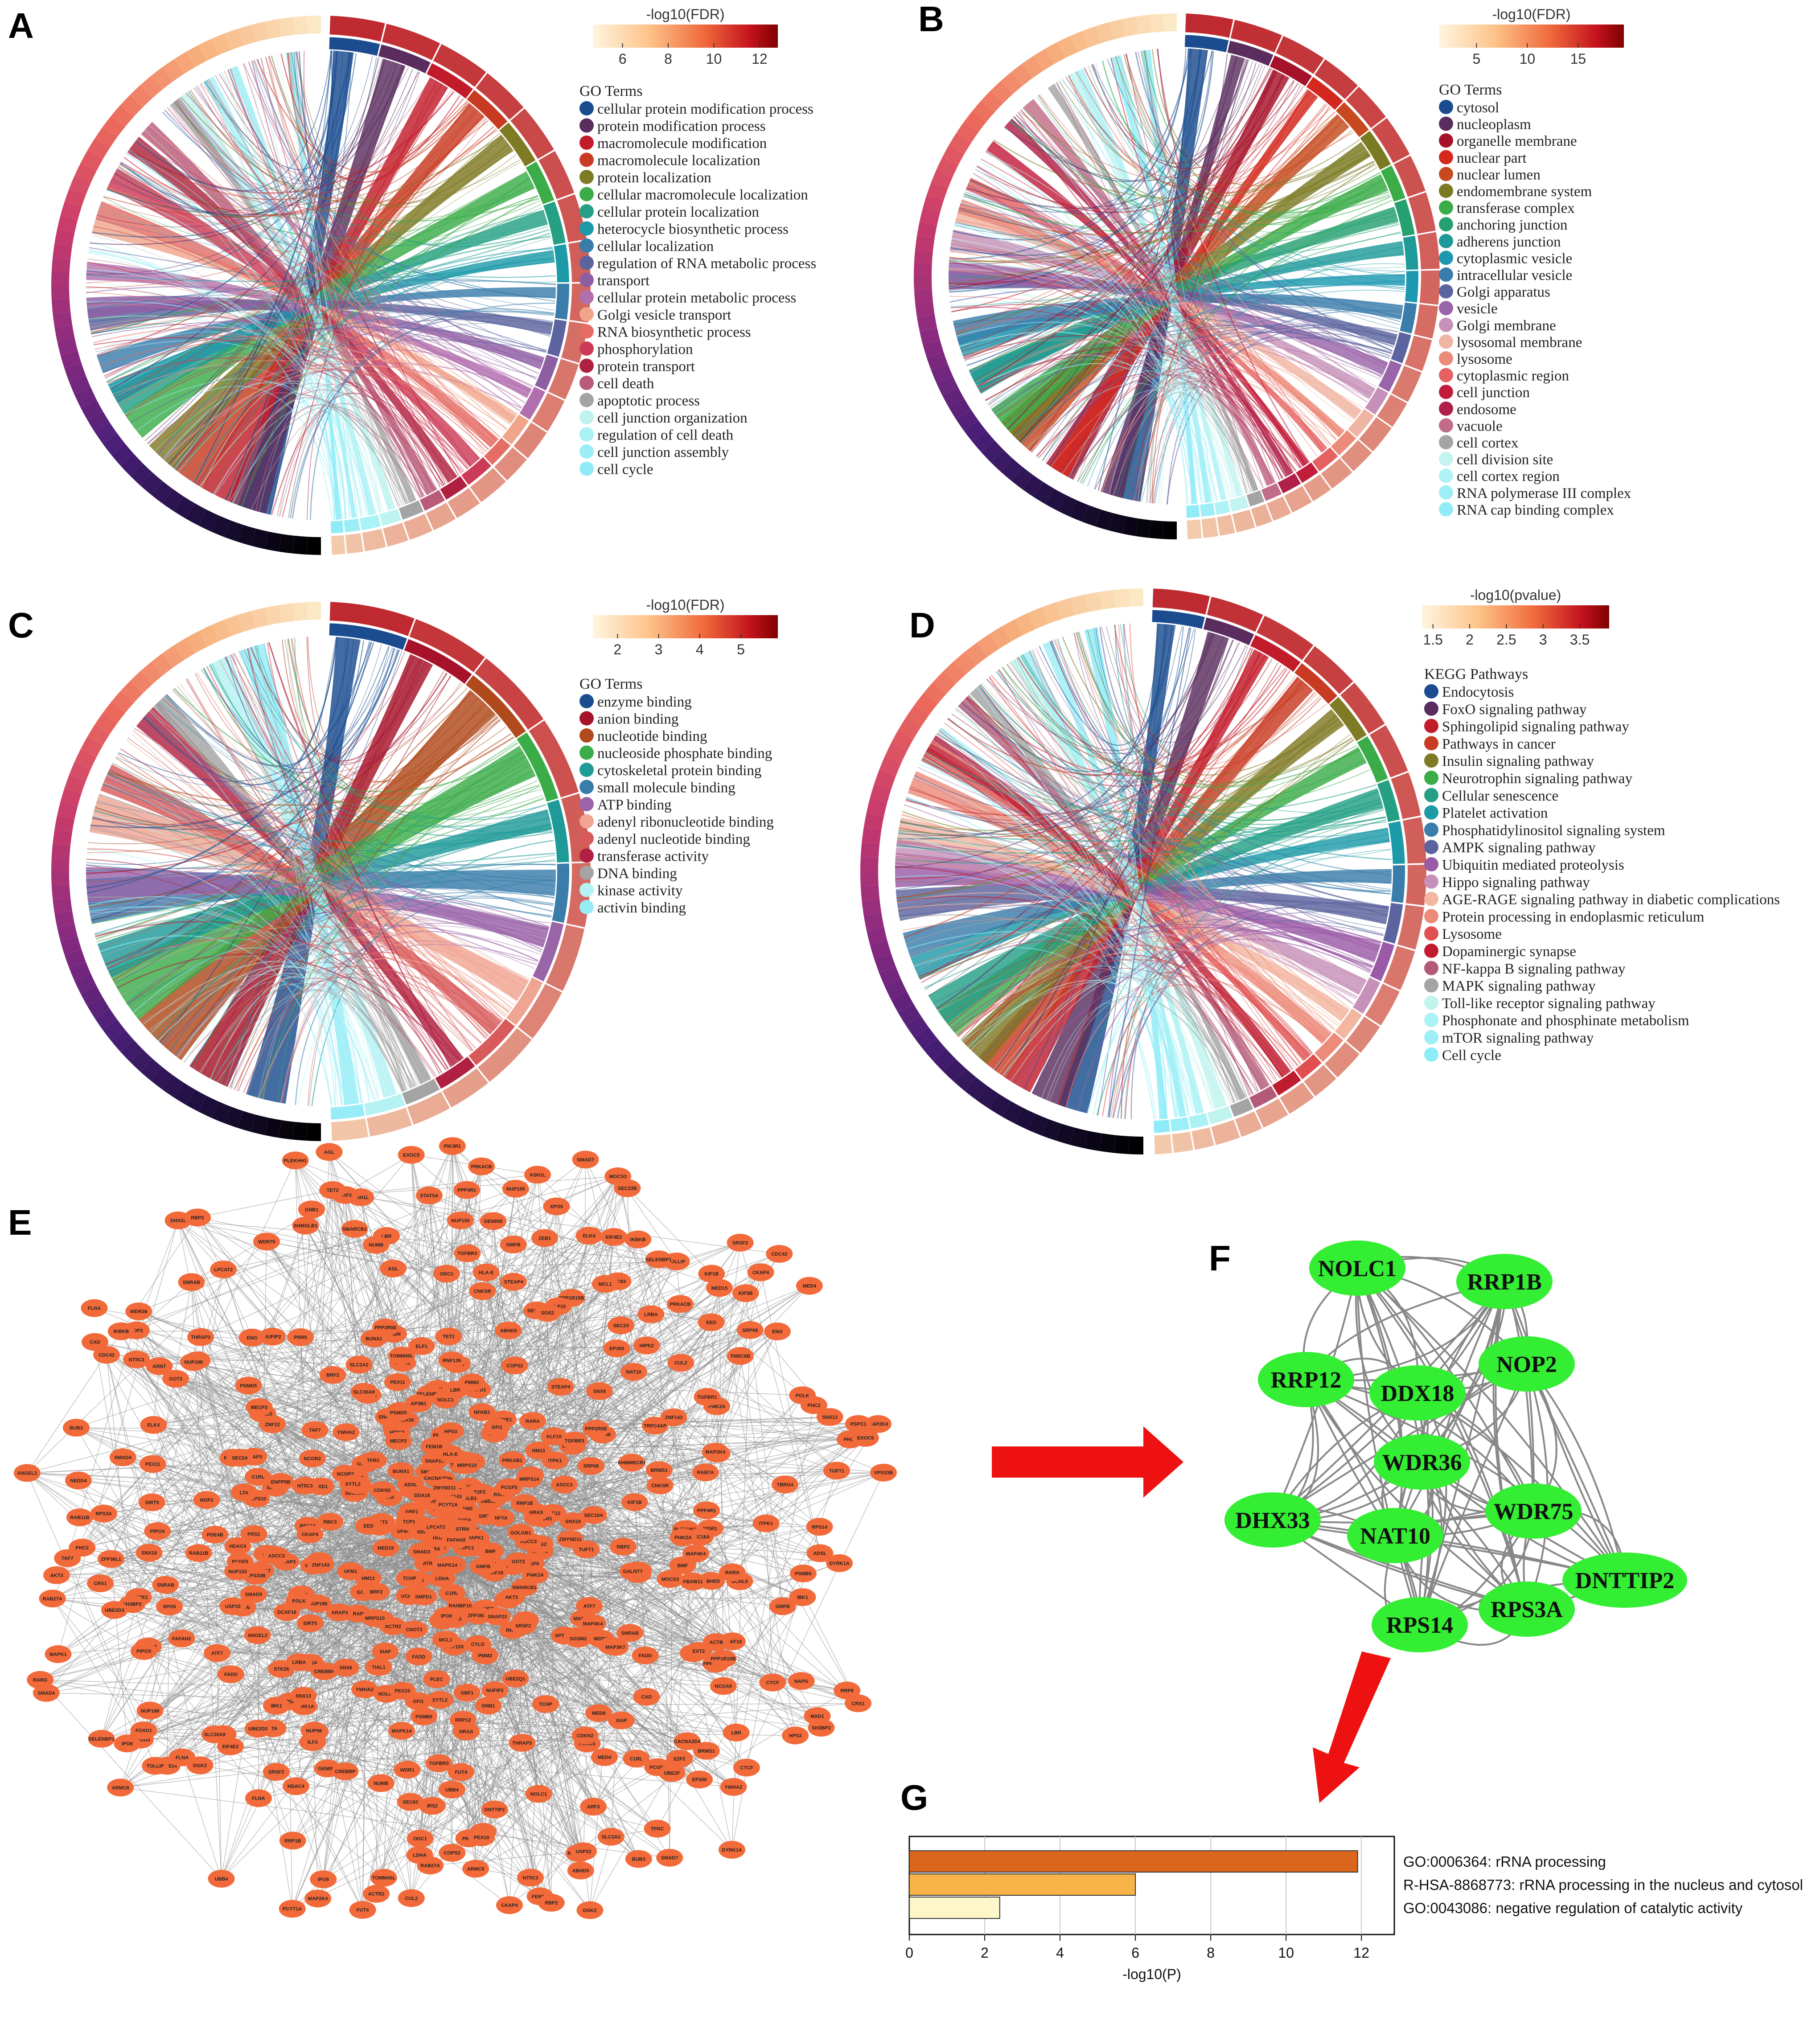  What do you see at coordinates (695, 1553) in the screenshot?
I see `network-node: MAP4K4` at bounding box center [695, 1553].